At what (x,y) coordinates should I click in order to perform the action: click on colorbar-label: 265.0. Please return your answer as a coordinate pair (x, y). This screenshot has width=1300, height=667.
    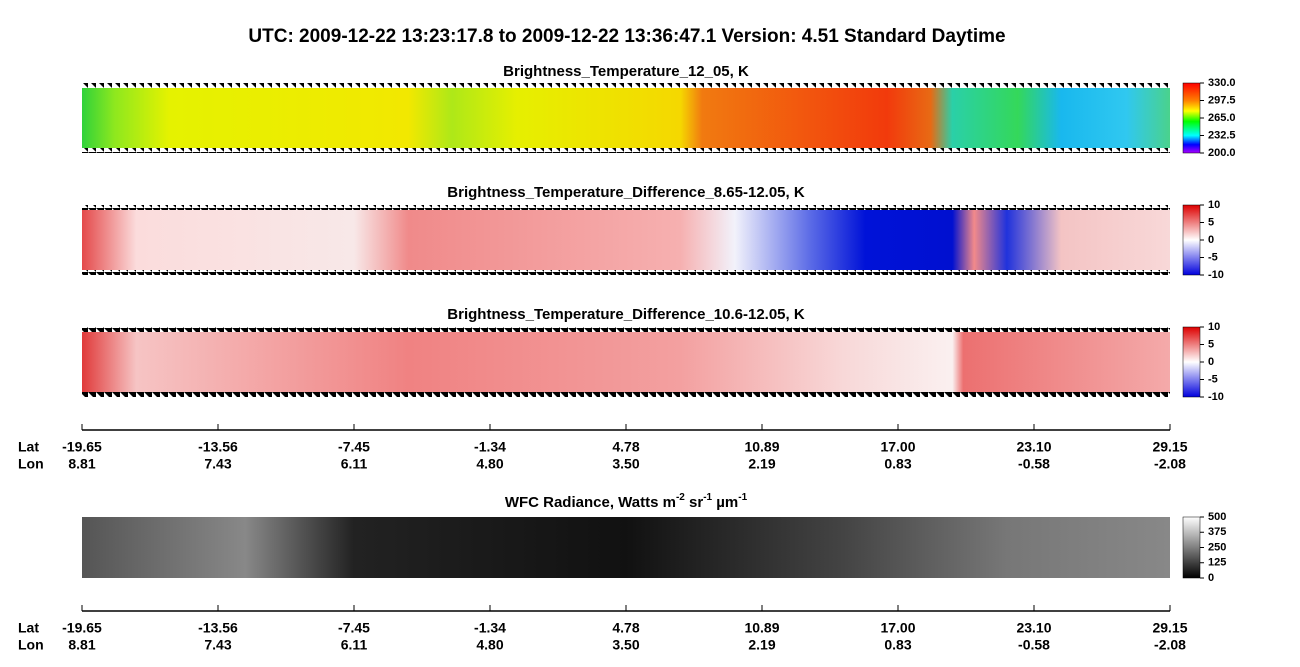
    Looking at the image, I should click on (1222, 118).